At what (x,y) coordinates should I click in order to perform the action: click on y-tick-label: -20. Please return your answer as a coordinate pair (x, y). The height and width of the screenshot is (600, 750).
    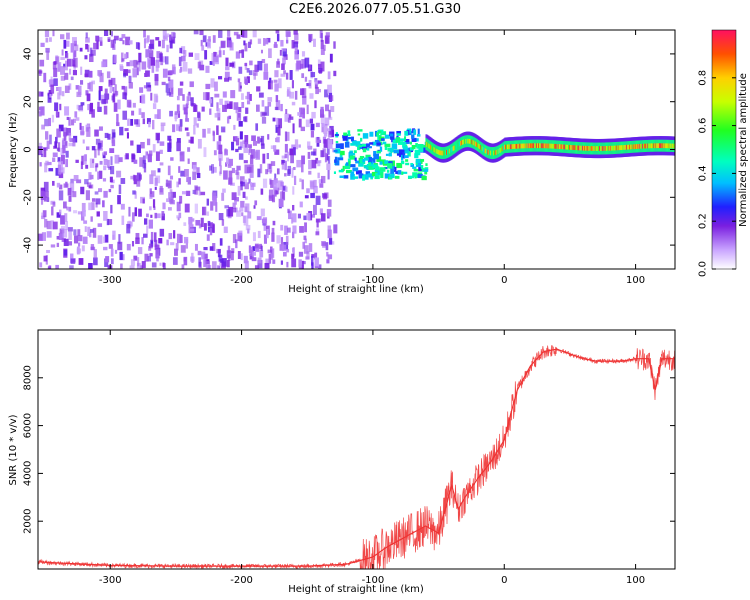
    Looking at the image, I should click on (28, 197).